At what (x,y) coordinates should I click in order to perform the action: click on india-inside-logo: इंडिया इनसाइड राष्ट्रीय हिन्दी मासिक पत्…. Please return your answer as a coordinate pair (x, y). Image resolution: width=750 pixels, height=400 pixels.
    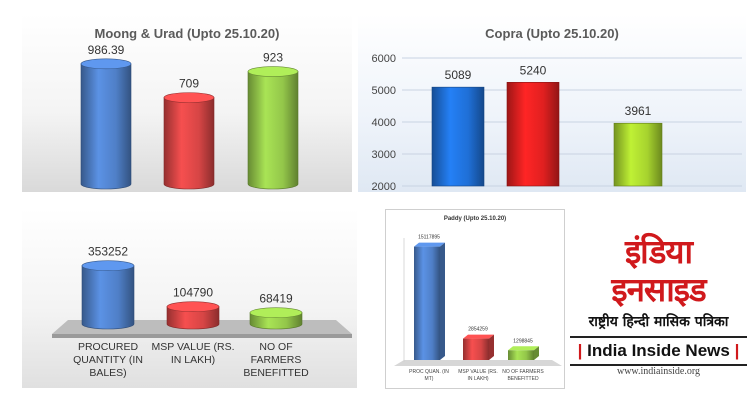
    Looking at the image, I should click on (658, 305).